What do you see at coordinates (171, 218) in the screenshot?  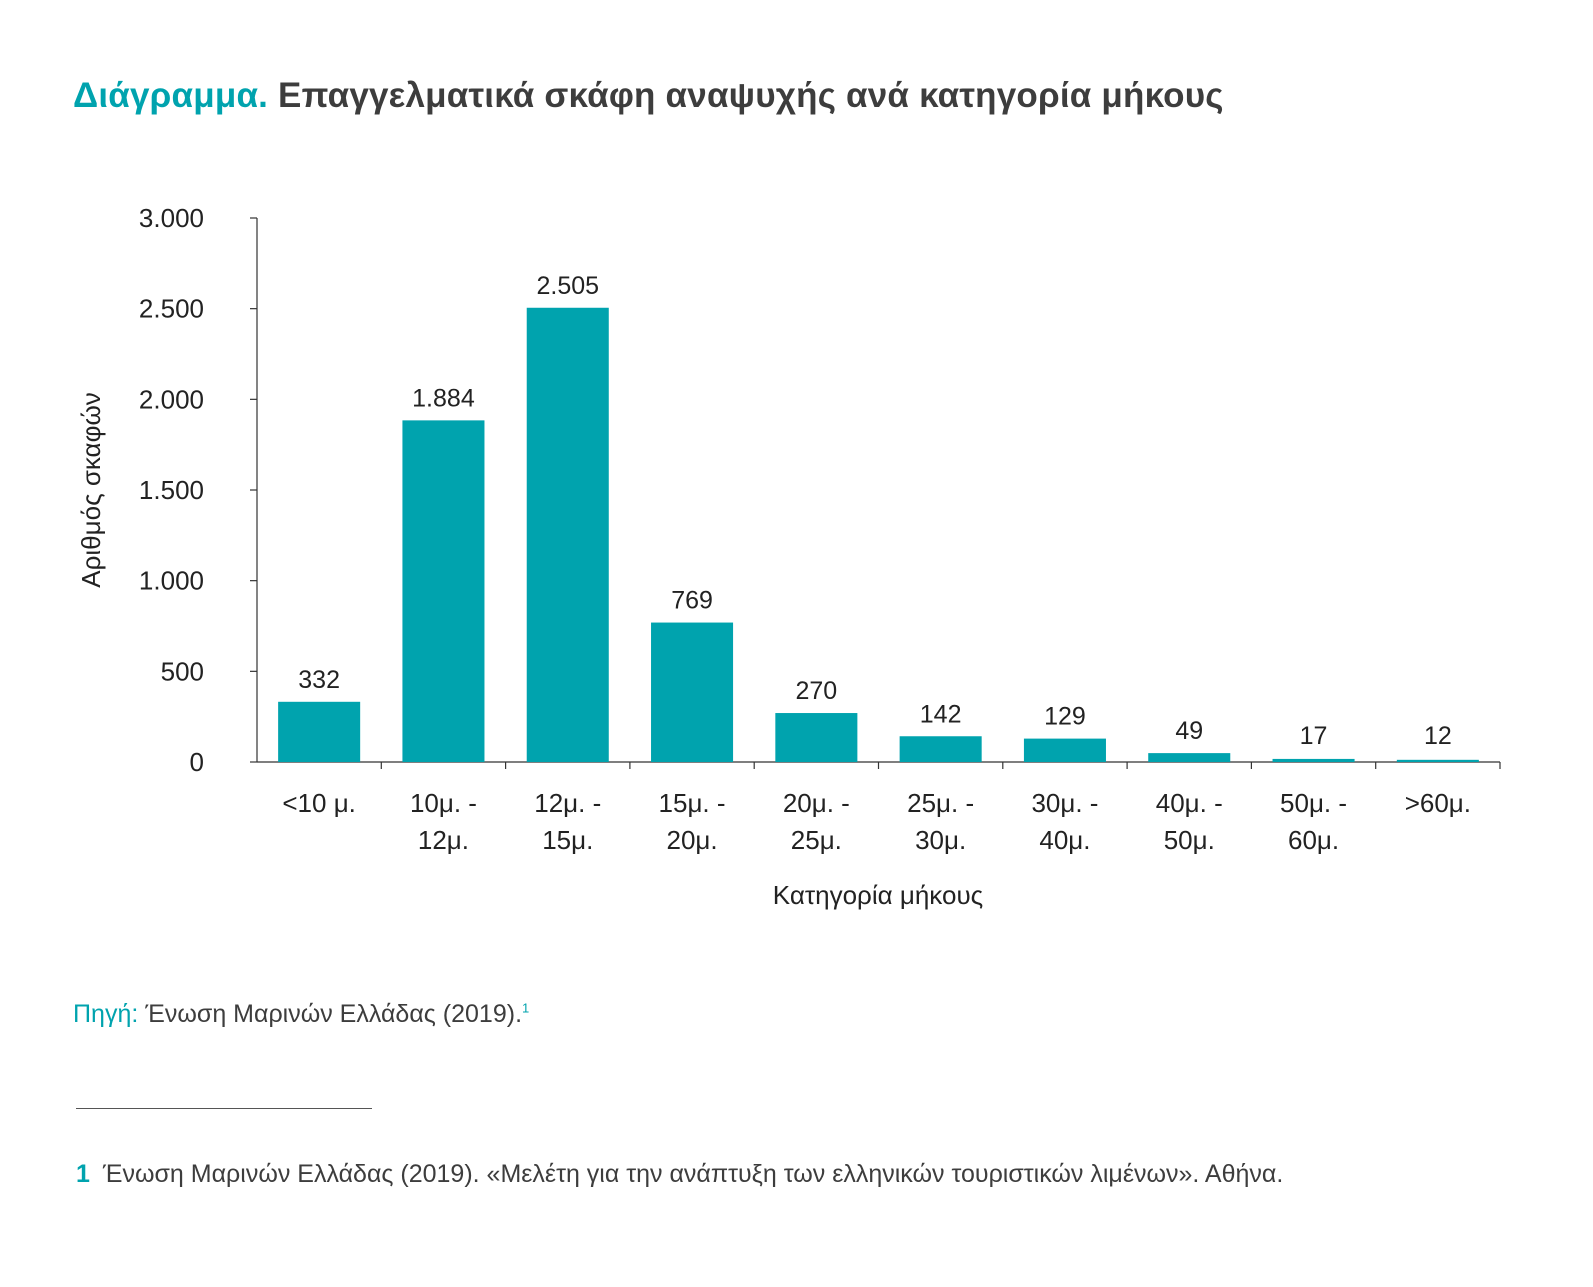 I see `y-tick-label: 3.000` at bounding box center [171, 218].